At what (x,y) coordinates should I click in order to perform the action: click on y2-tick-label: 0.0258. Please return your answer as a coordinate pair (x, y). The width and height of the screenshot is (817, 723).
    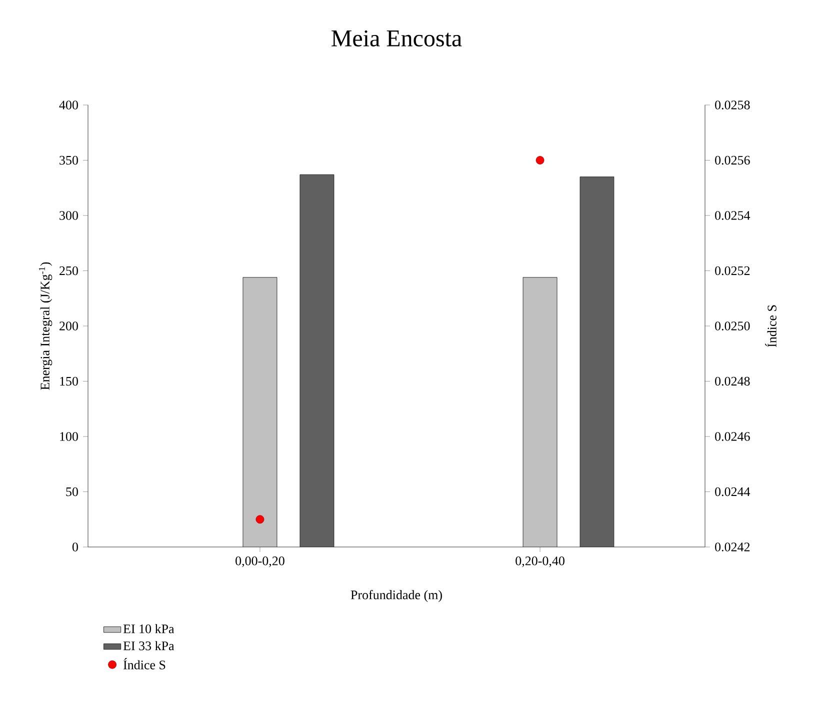
    Looking at the image, I should click on (732, 105).